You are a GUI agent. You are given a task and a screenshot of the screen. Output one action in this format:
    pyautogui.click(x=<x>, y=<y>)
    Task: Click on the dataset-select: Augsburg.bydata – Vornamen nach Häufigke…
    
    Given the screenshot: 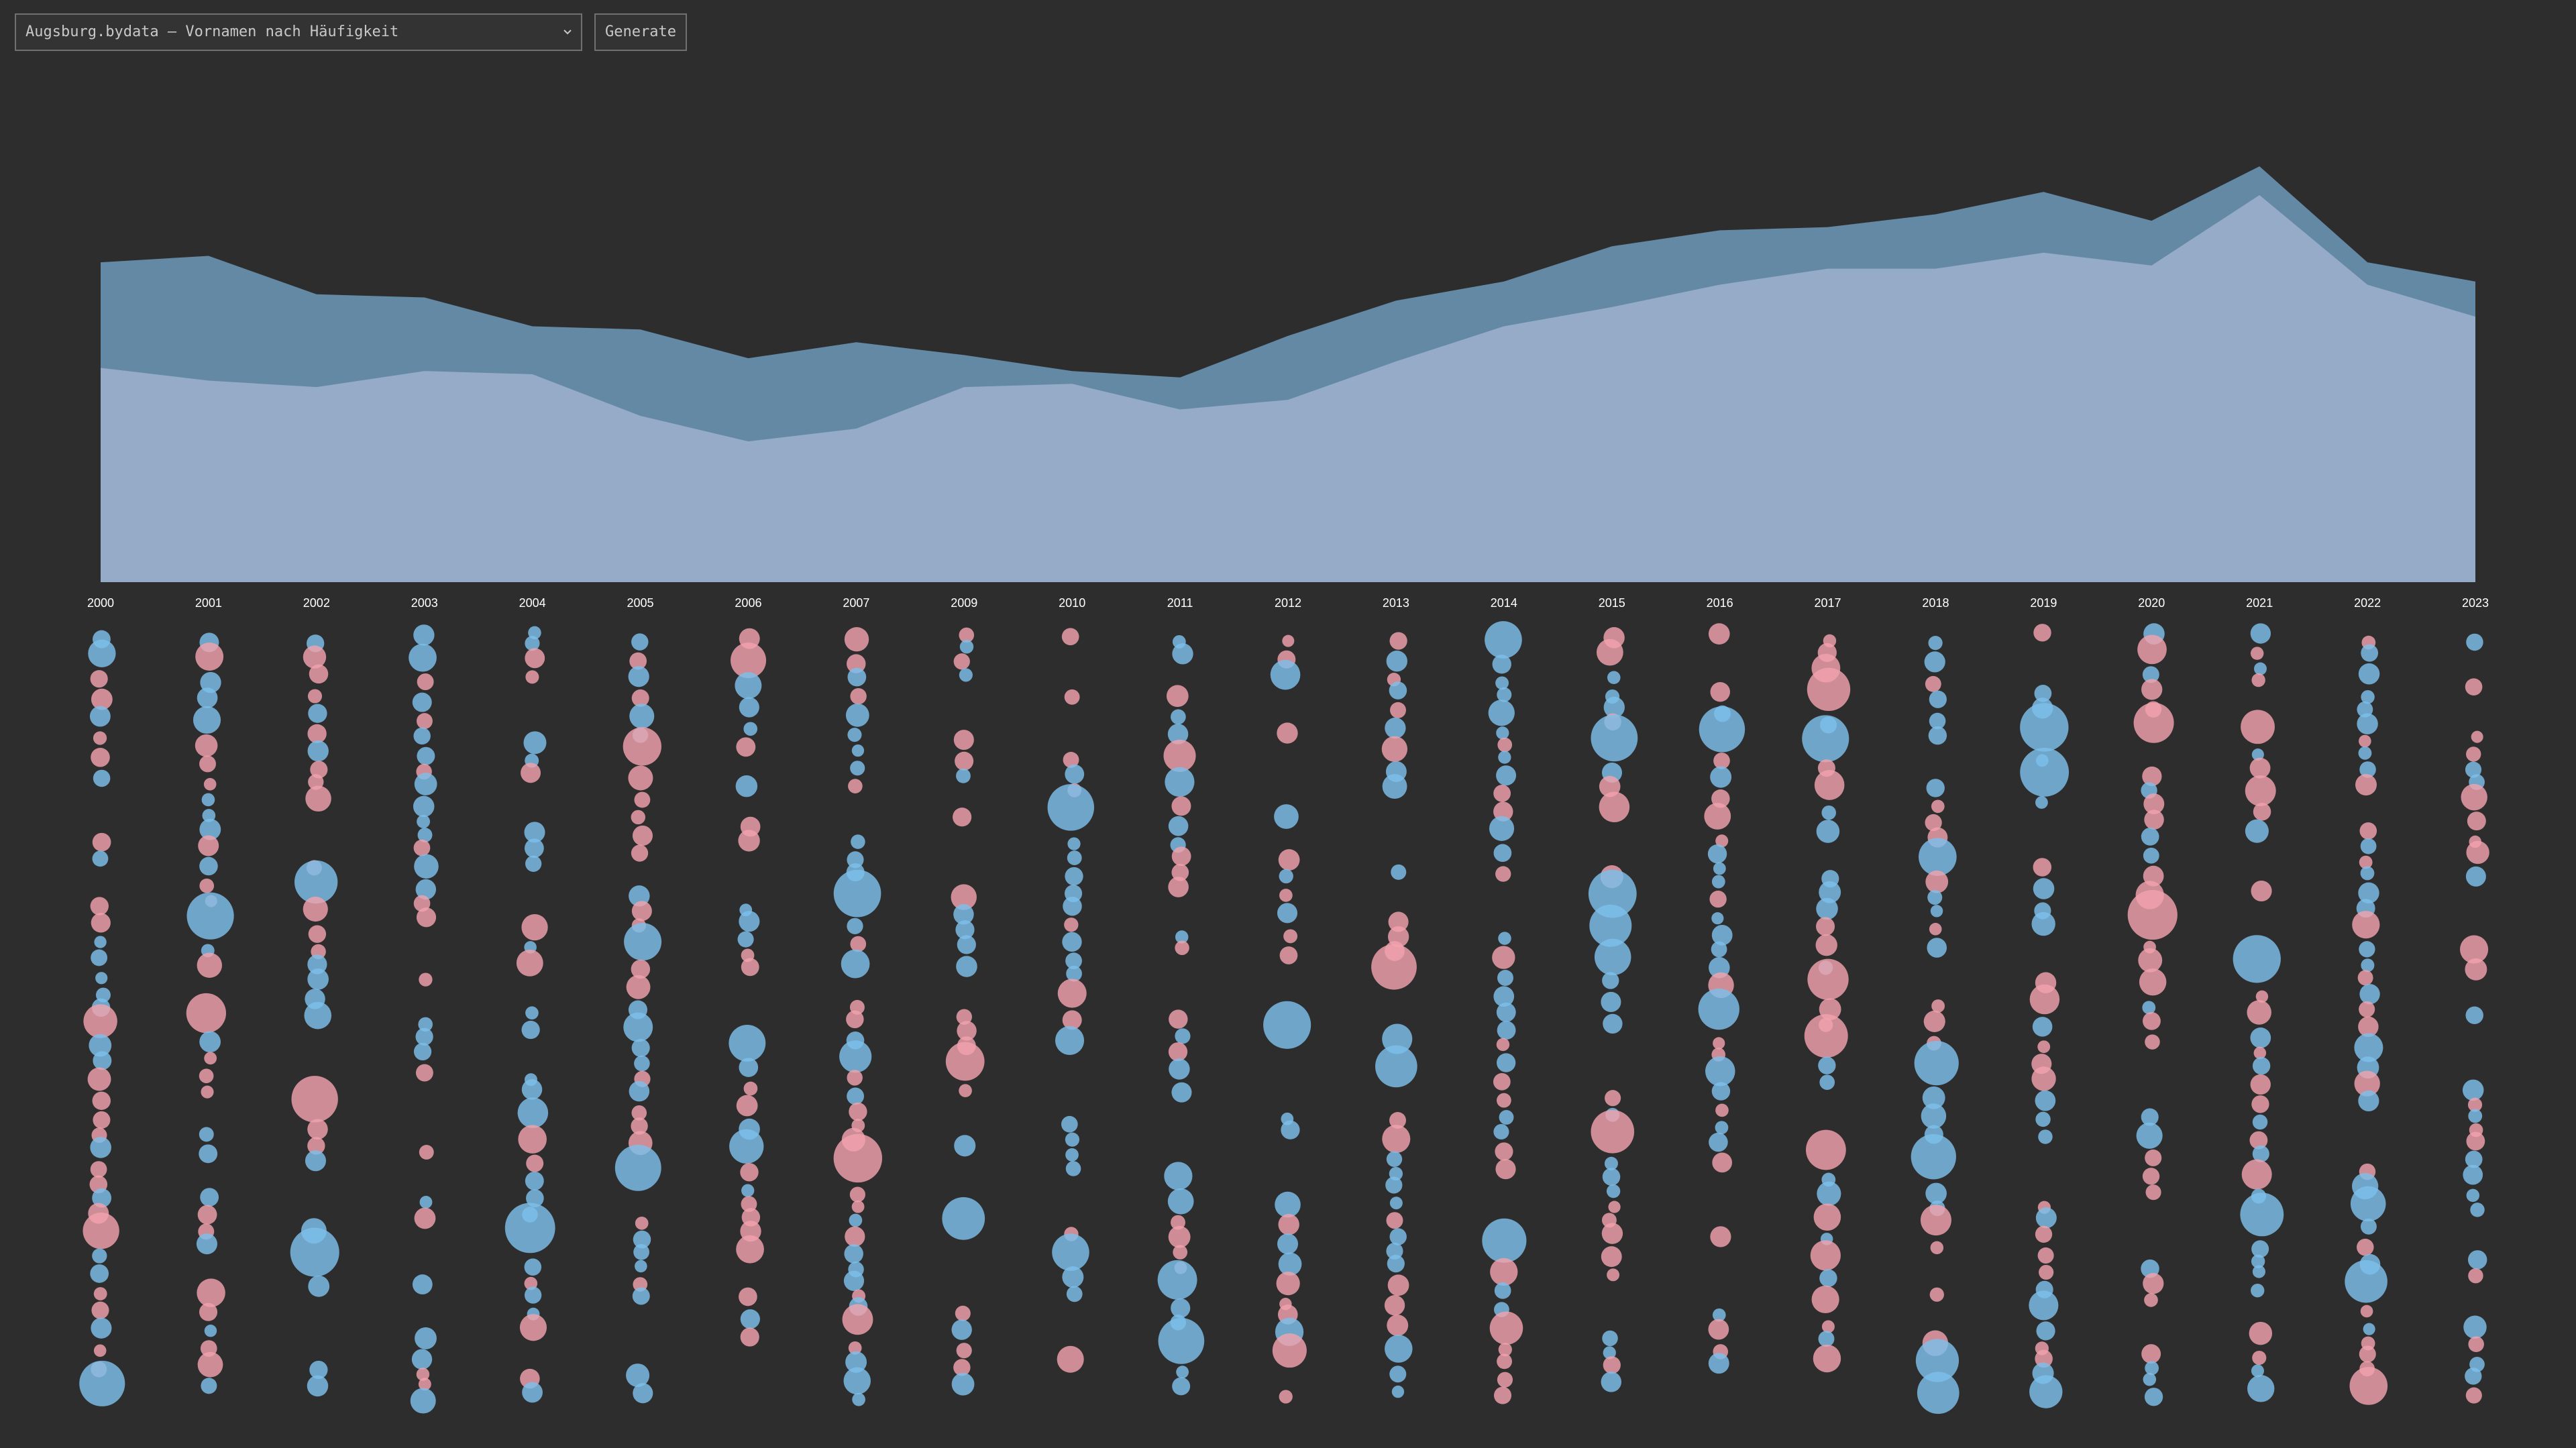 What is the action you would take?
    pyautogui.click(x=298, y=32)
    